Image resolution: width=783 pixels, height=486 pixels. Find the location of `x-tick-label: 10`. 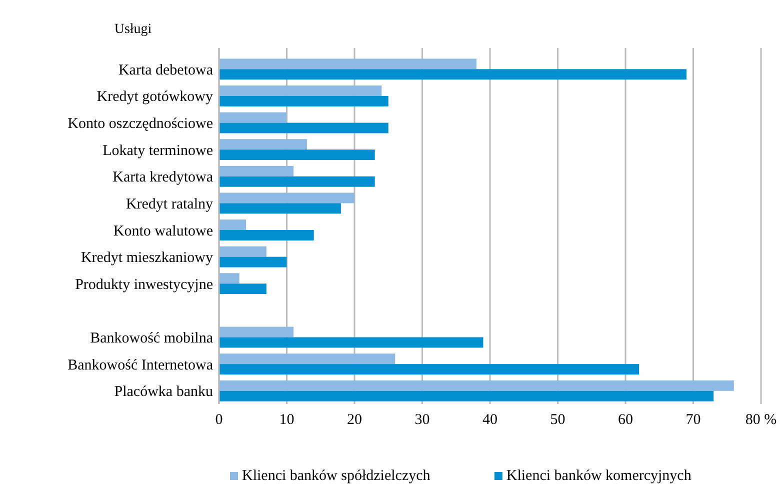

x-tick-label: 10 is located at coordinates (286, 420).